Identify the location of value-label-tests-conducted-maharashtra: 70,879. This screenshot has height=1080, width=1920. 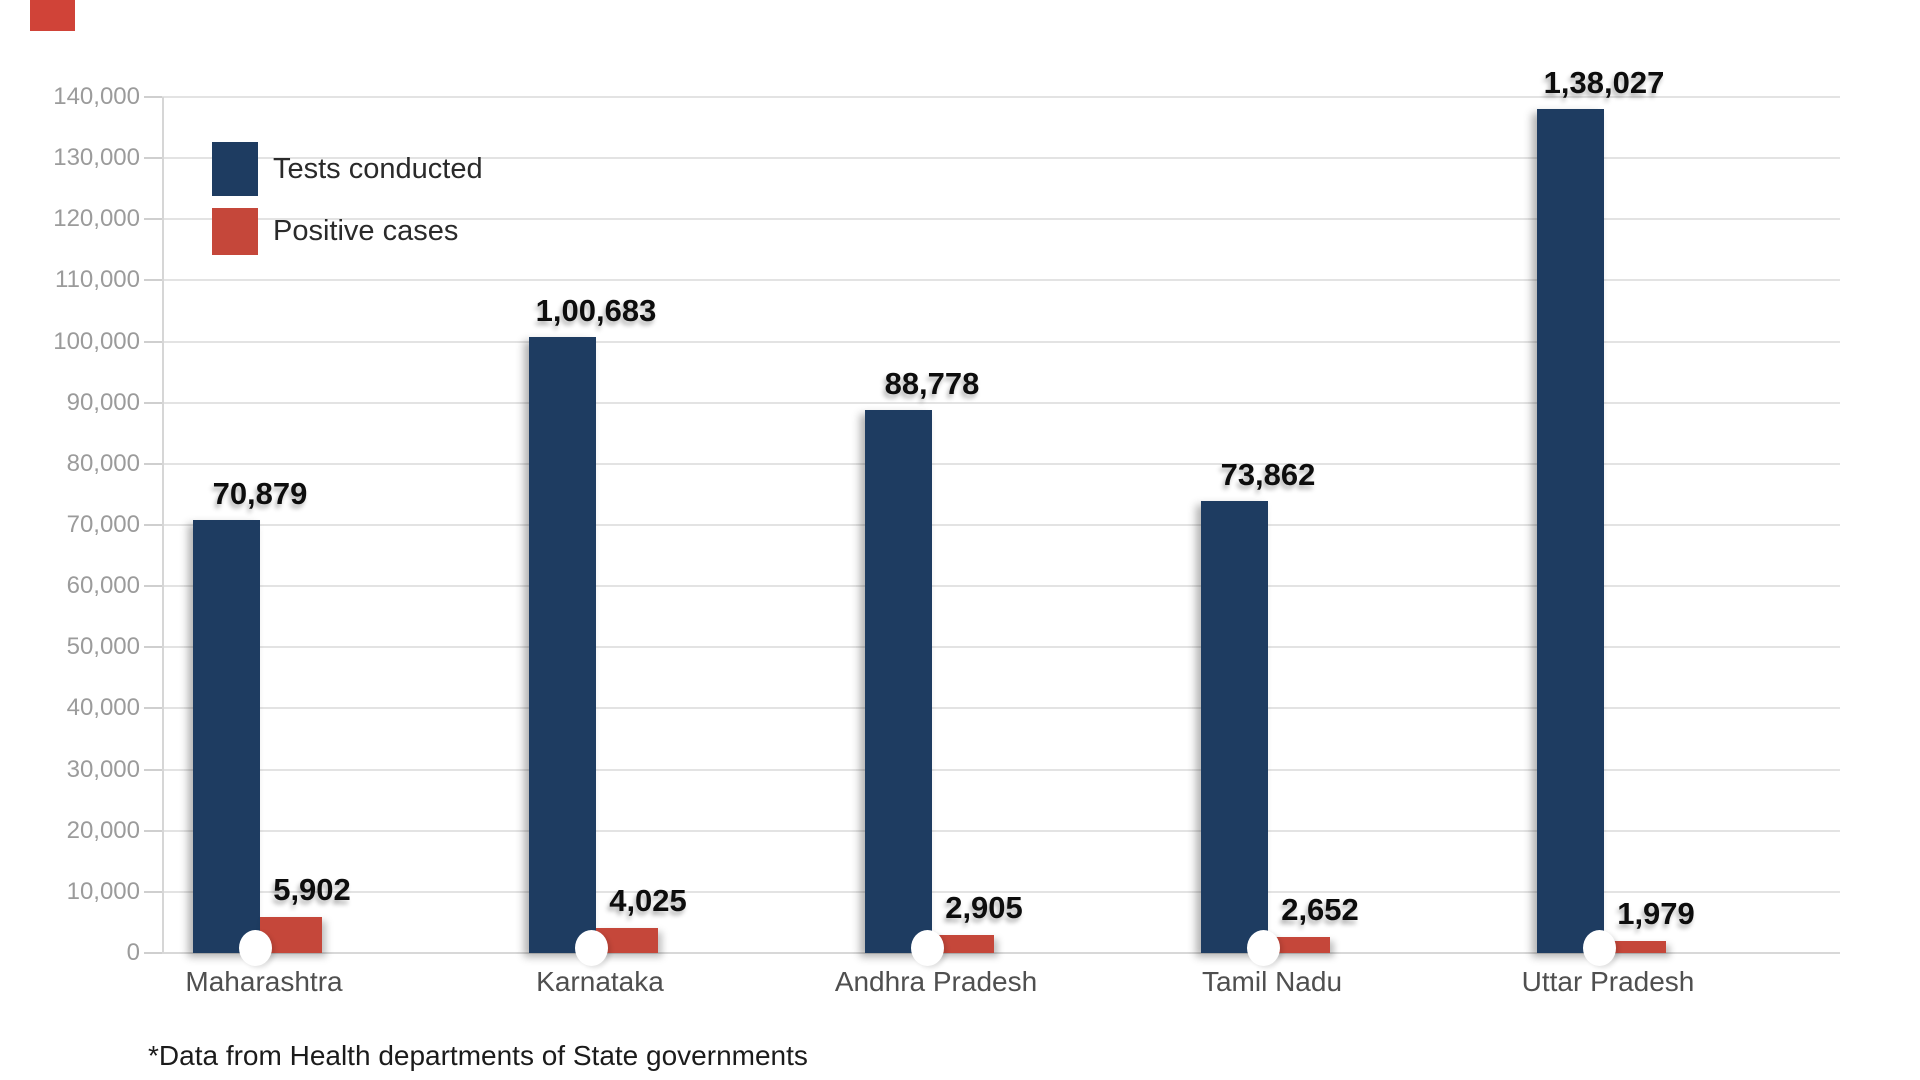
(260, 493).